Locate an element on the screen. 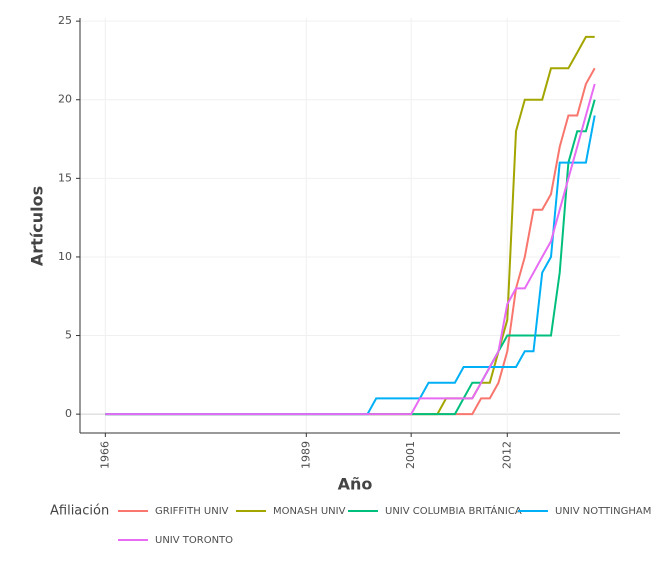 This screenshot has height=567, width=659. y-tick-label: 0 is located at coordinates (68, 413).